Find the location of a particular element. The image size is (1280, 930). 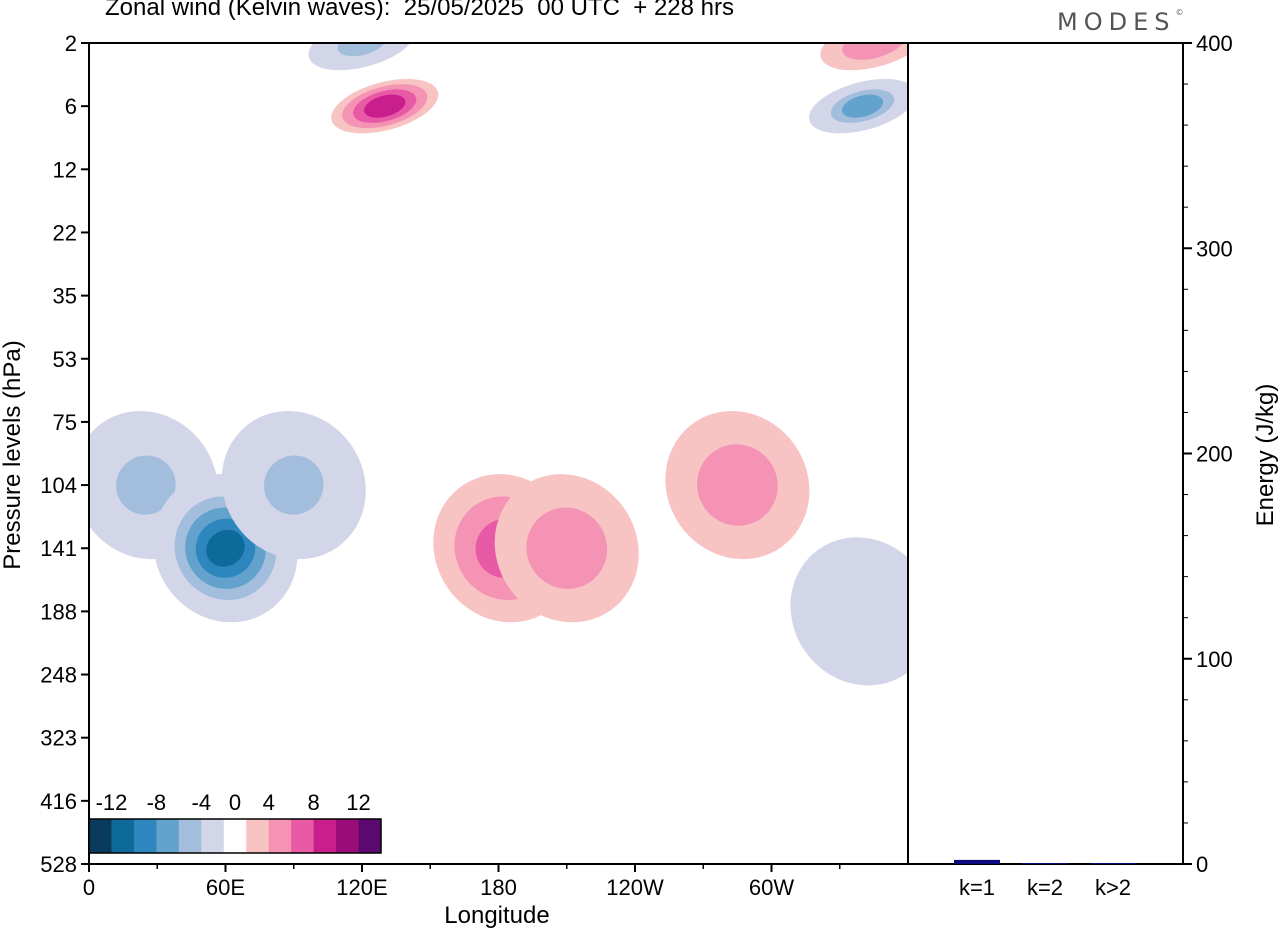

x-tick-label: 60E is located at coordinates (225, 887).